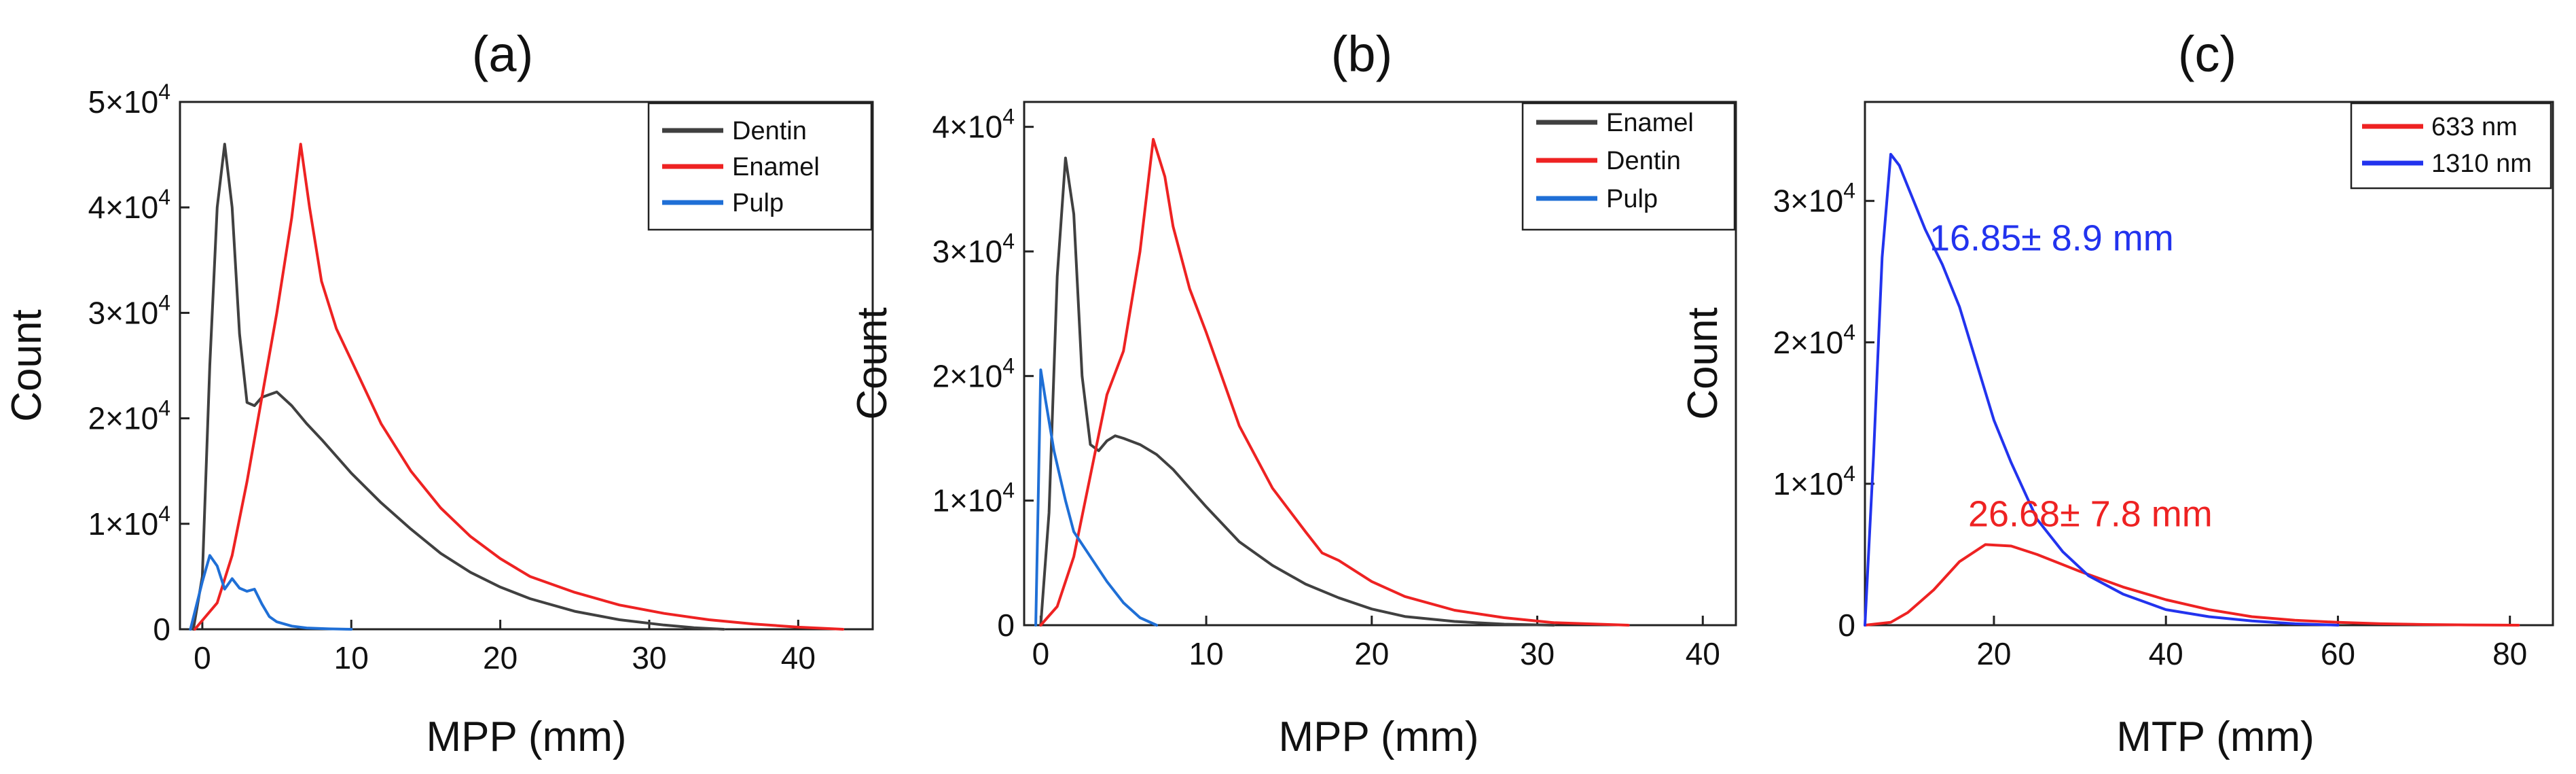  I want to click on series-group-b, so click(1332, 382).